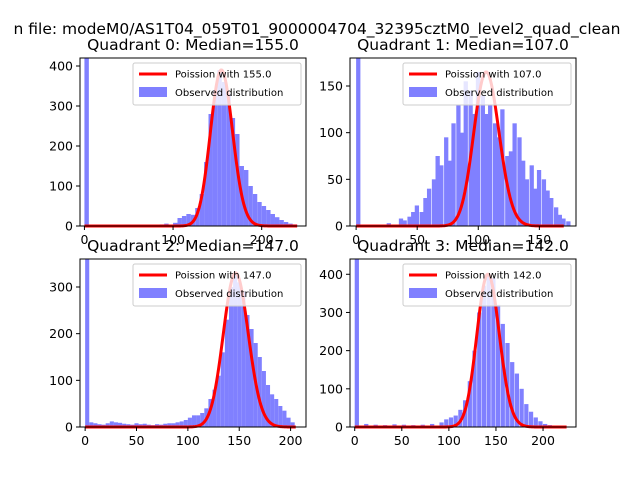 The height and width of the screenshot is (480, 640). What do you see at coordinates (463, 246) in the screenshot?
I see `panel-title: Quadrant 3: Median=142.0` at bounding box center [463, 246].